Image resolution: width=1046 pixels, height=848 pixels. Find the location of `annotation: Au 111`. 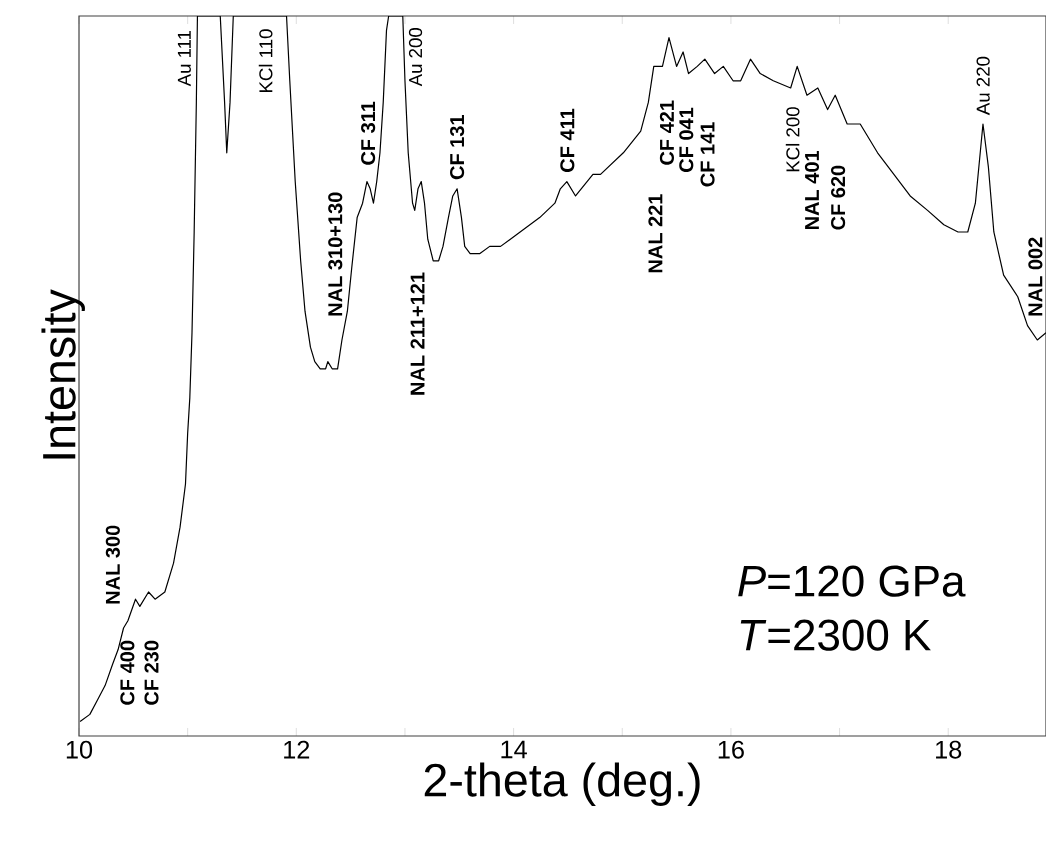

annotation: Au 111 is located at coordinates (184, 58).